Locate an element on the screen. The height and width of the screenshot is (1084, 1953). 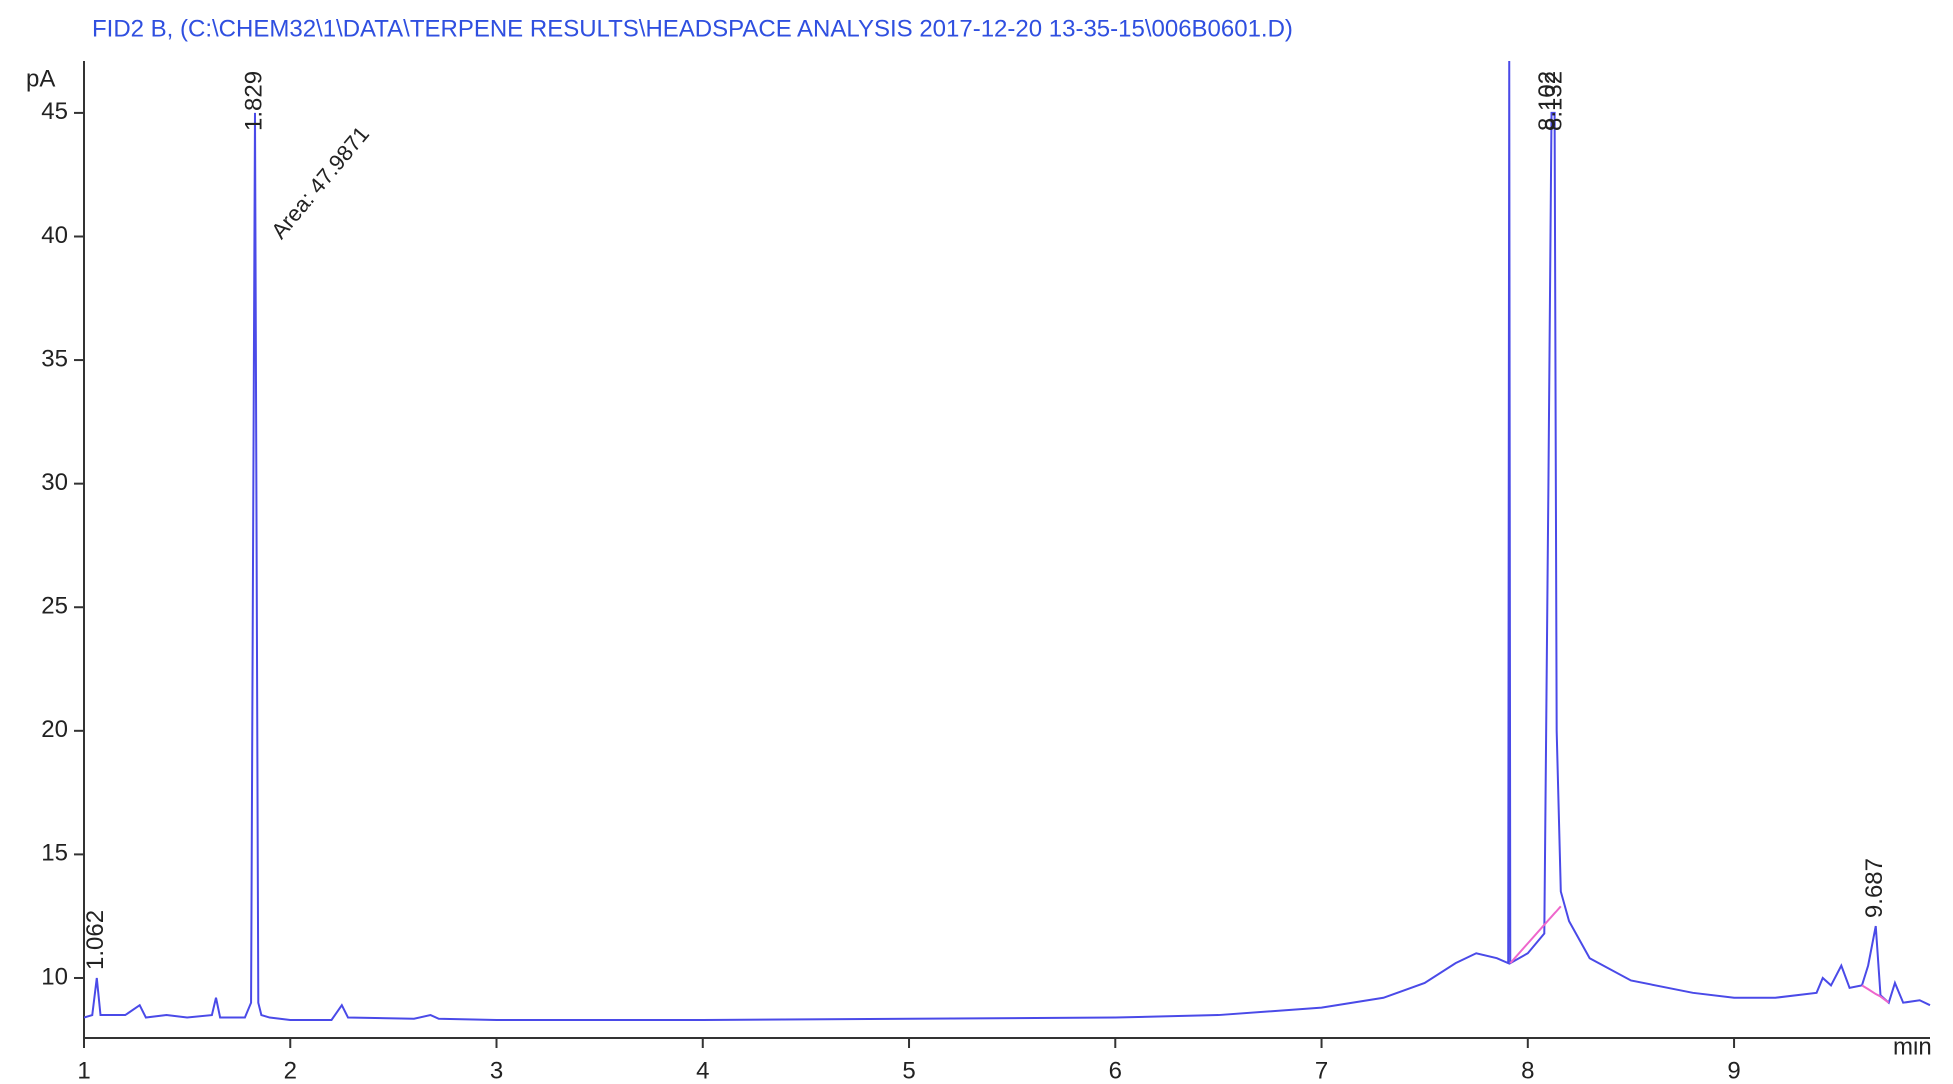
x-tick-label: 1 is located at coordinates (83, 1070).